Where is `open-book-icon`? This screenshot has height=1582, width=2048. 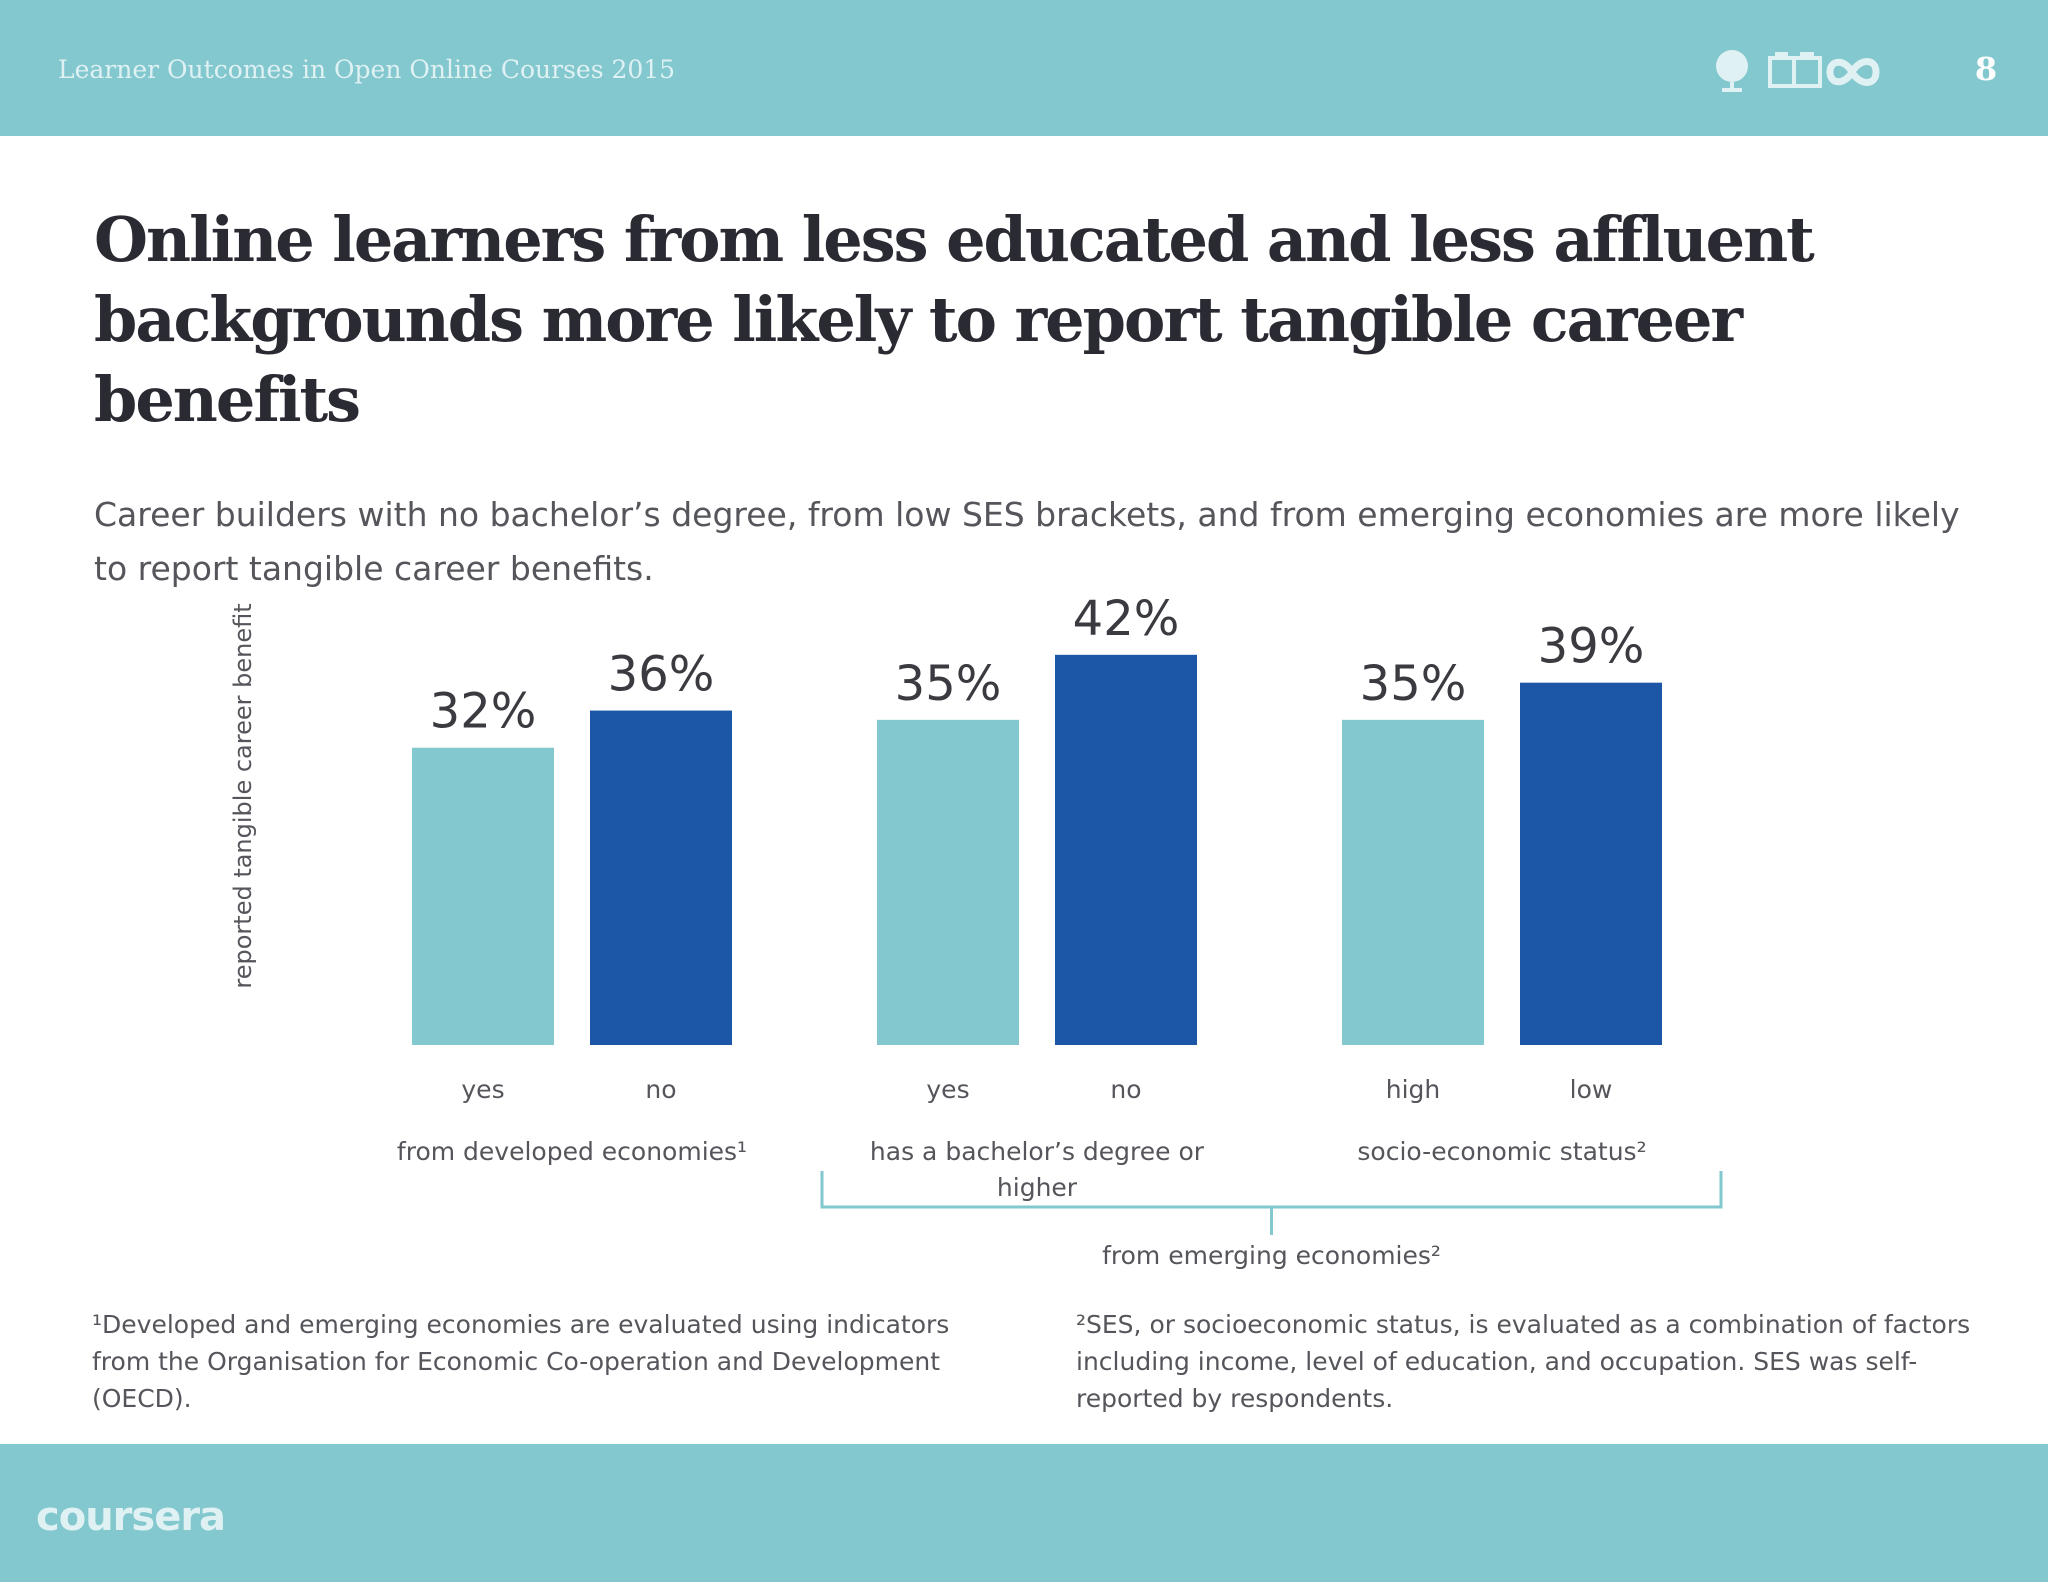
open-book-icon is located at coordinates (1795, 70).